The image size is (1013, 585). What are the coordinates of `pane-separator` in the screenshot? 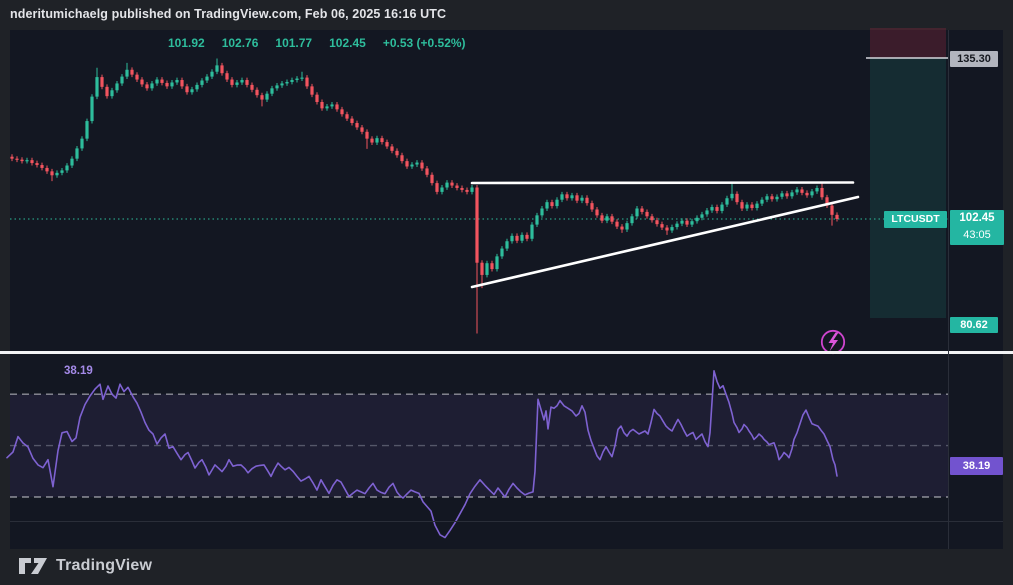 It's located at (506, 352).